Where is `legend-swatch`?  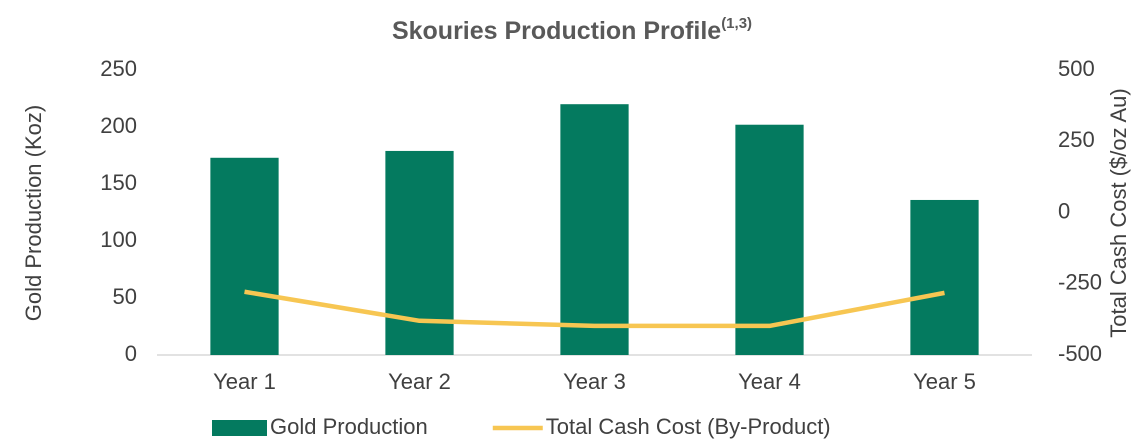
legend-swatch is located at coordinates (239, 428).